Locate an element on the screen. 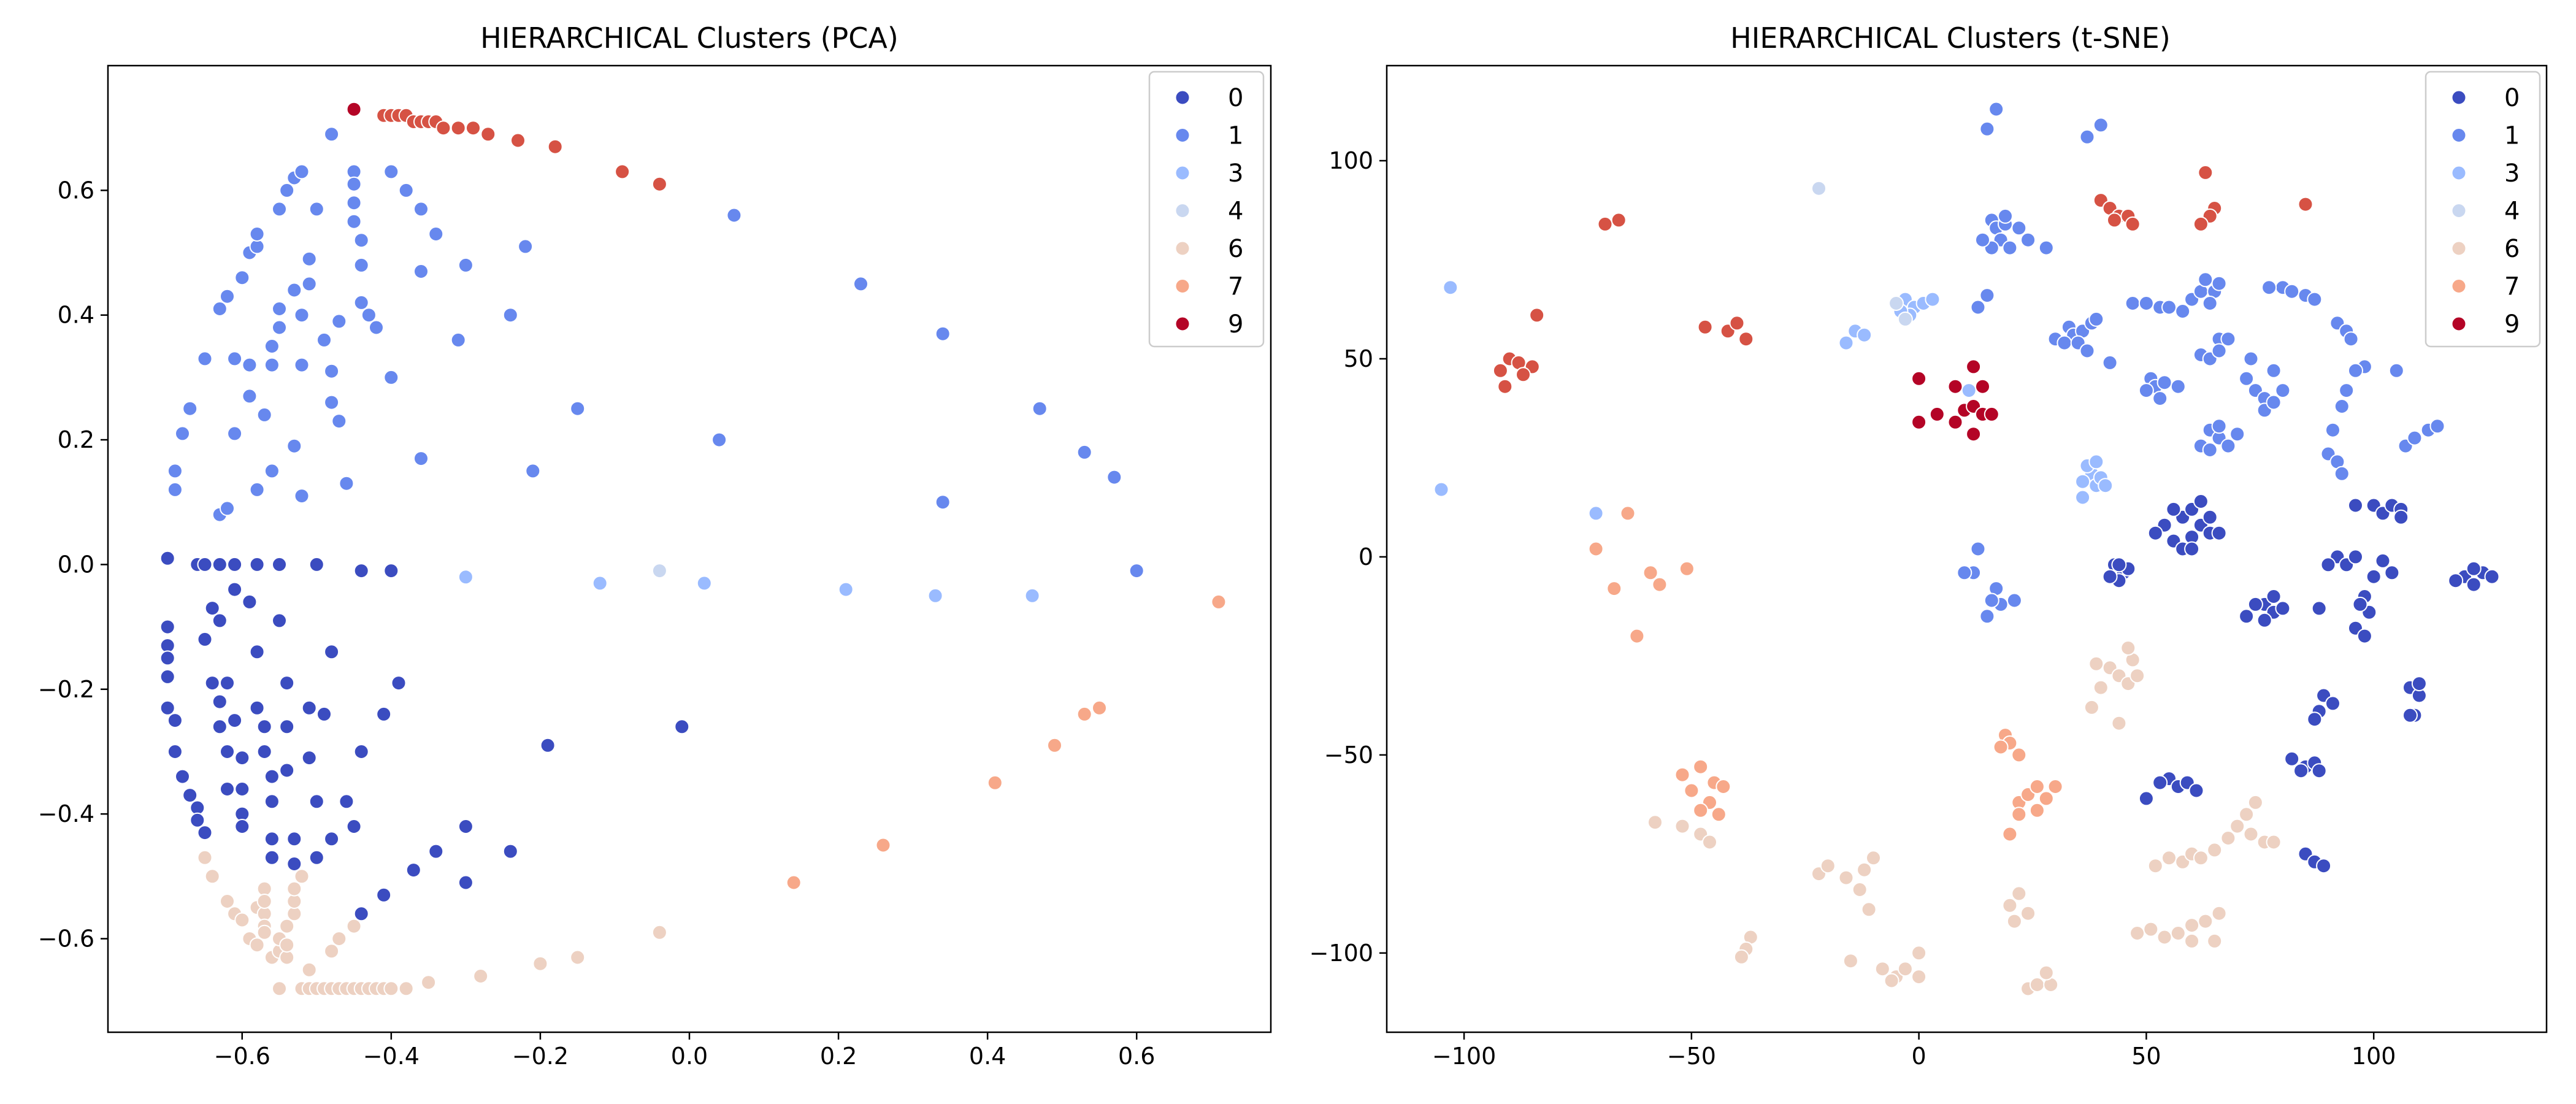  legend-label: 7 is located at coordinates (1235, 287).